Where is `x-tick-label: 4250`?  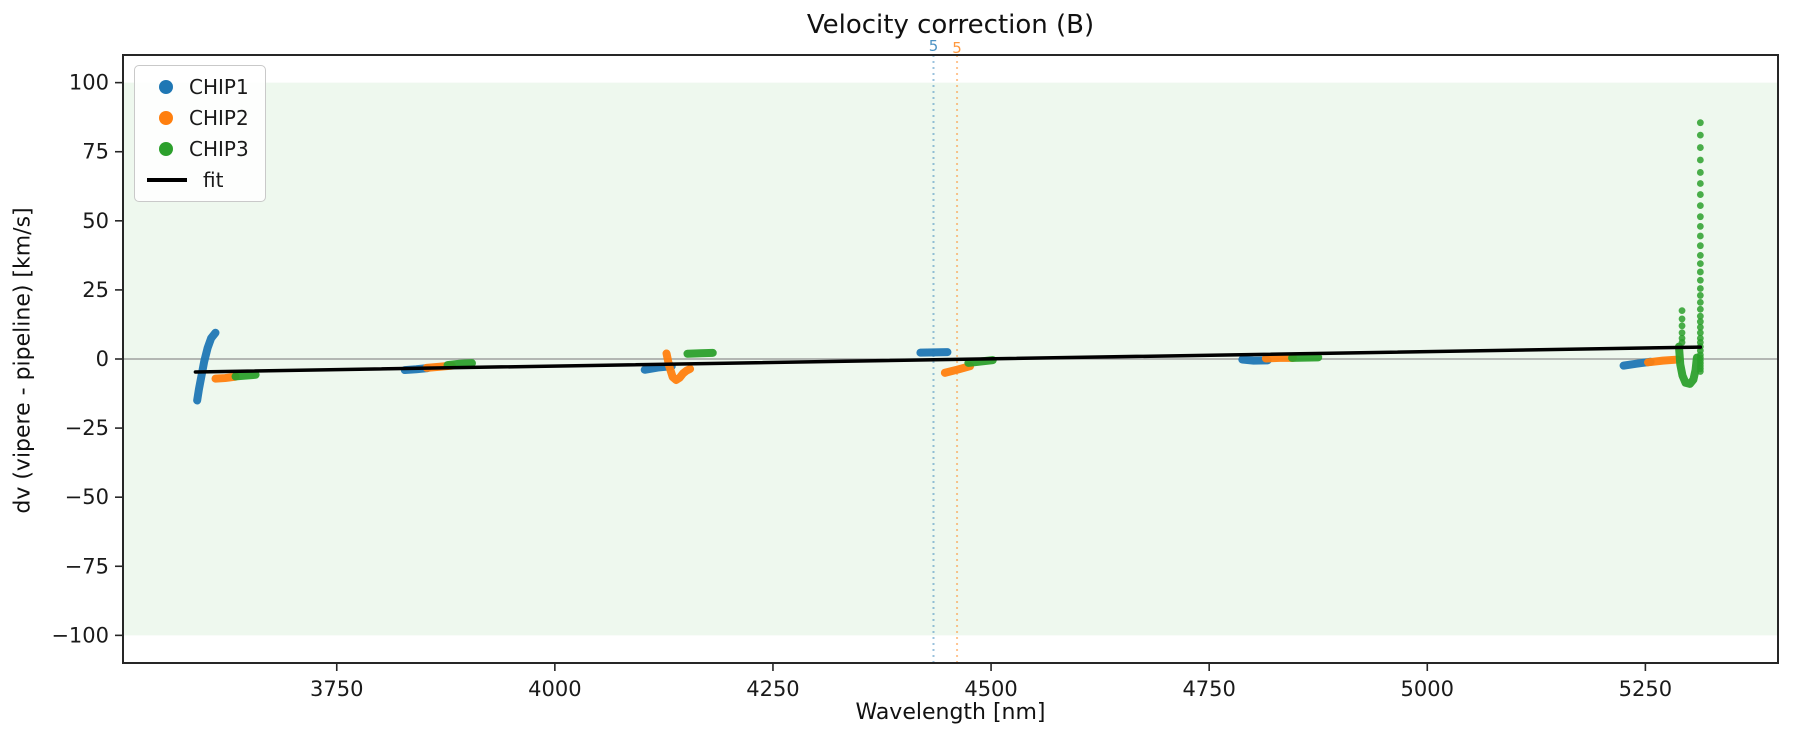 x-tick-label: 4250 is located at coordinates (772, 689).